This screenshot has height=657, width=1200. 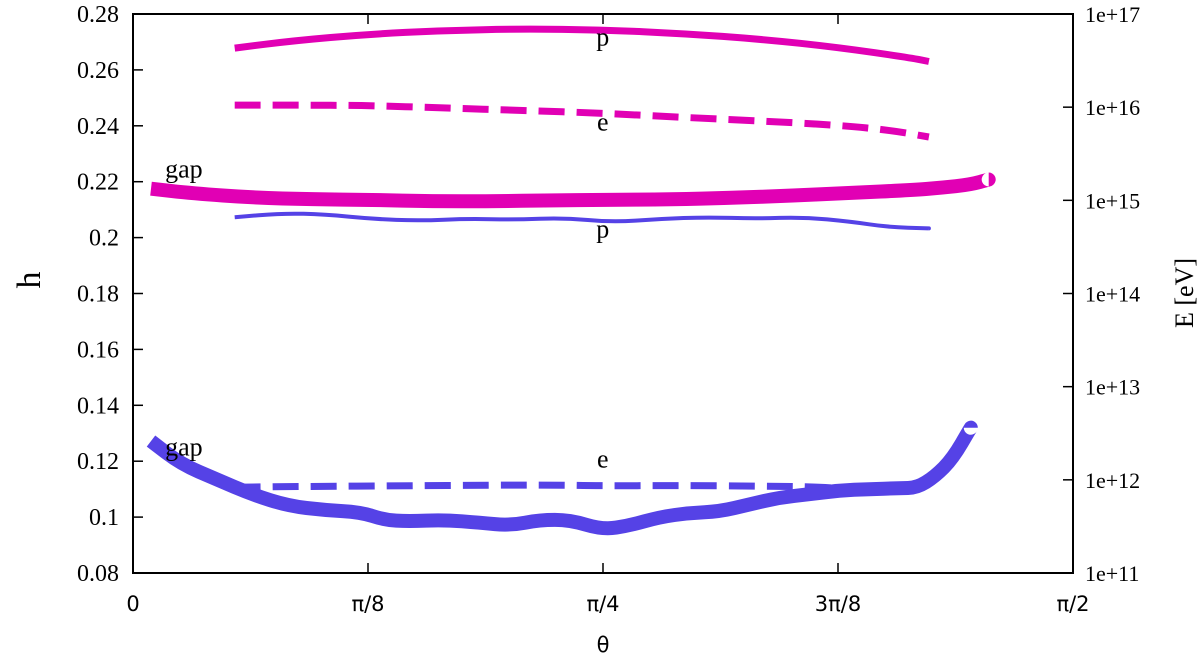 I want to click on y-tick-label: 0.2, so click(x=104, y=239).